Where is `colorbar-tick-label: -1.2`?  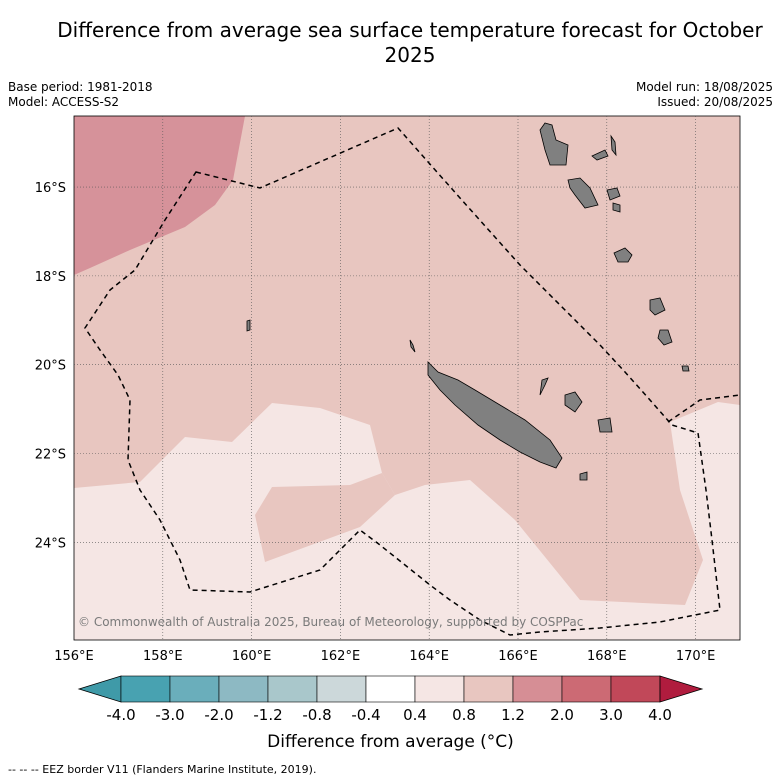 colorbar-tick-label: -1.2 is located at coordinates (267, 715).